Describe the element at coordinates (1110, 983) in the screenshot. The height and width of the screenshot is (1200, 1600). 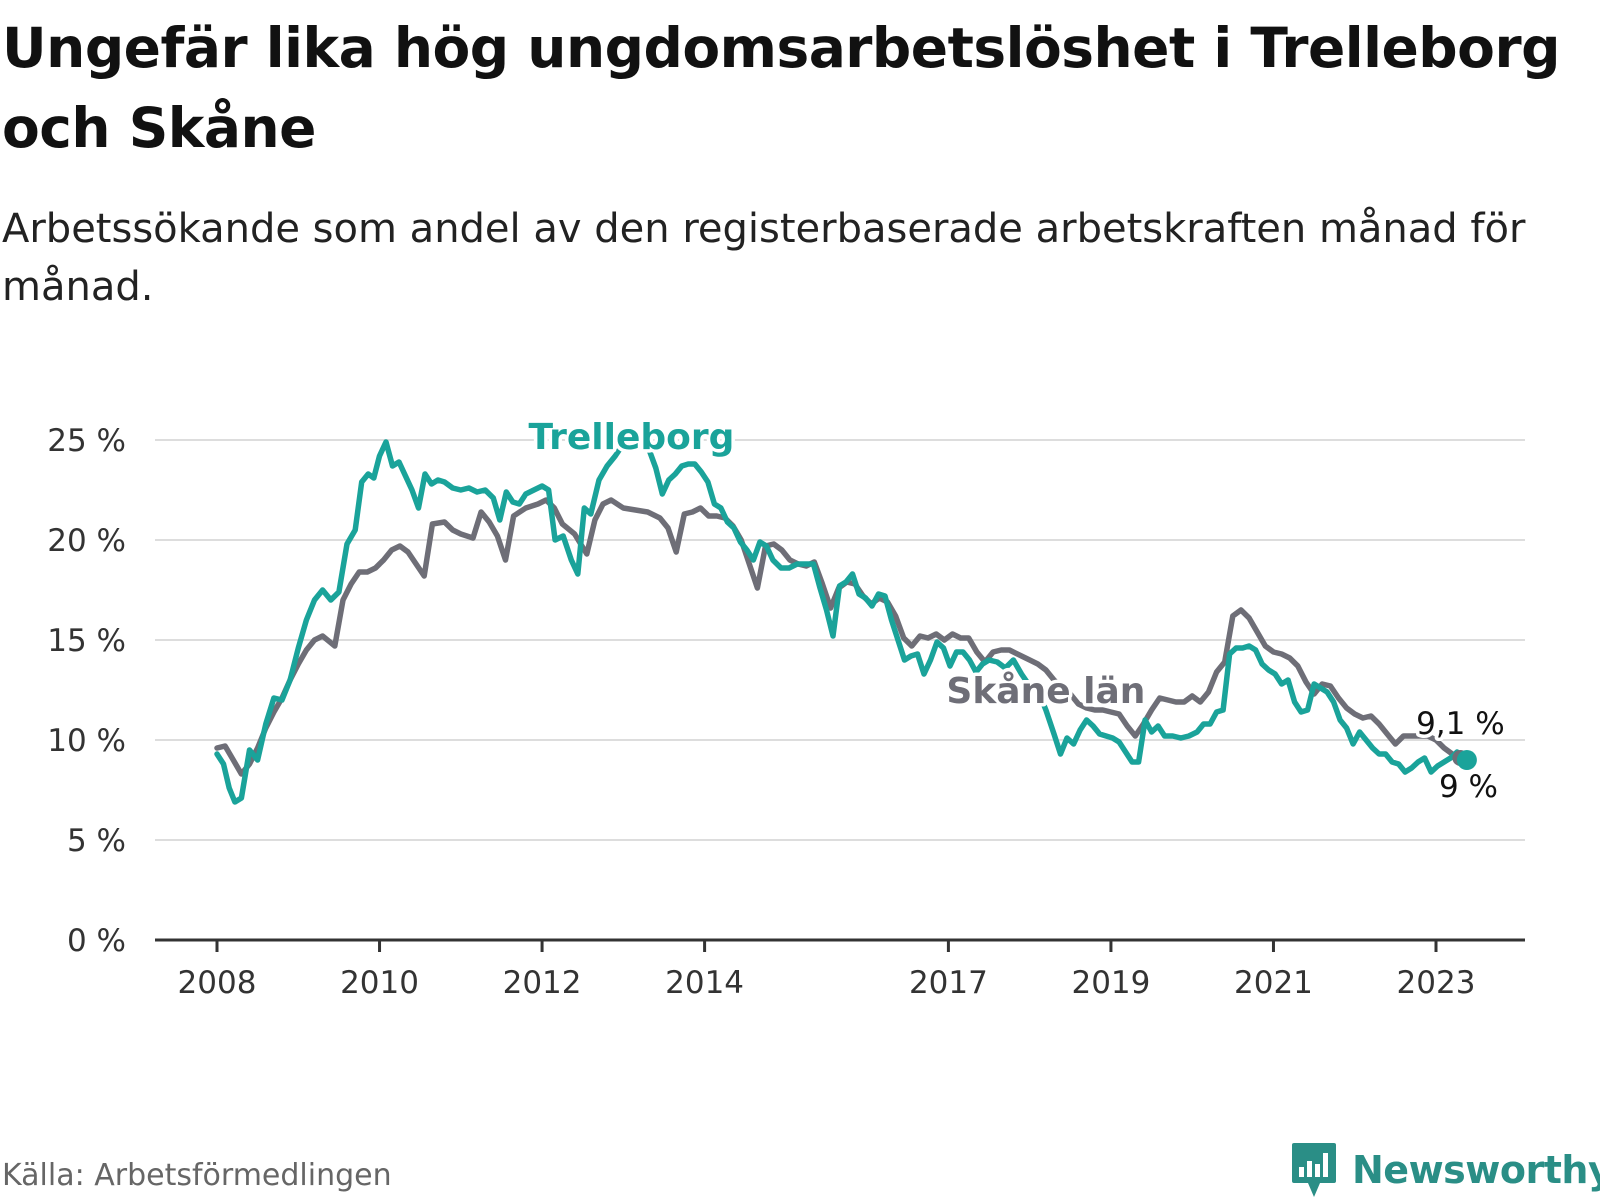
I see `x-tick-label: 2019` at that location.